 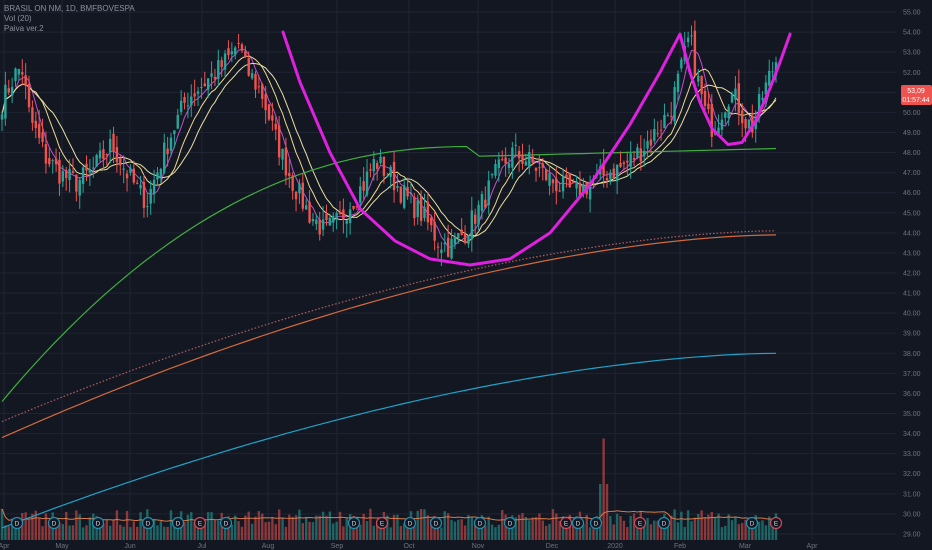 I want to click on price-tick-label: 38.00, so click(x=912, y=354).